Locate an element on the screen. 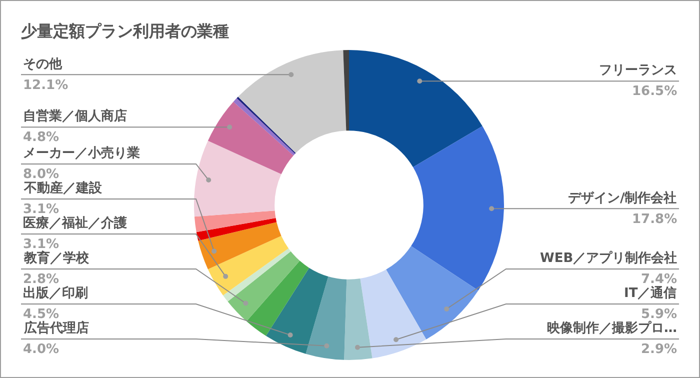 The height and width of the screenshot is (378, 700). data-label: 12.1% is located at coordinates (45, 85).